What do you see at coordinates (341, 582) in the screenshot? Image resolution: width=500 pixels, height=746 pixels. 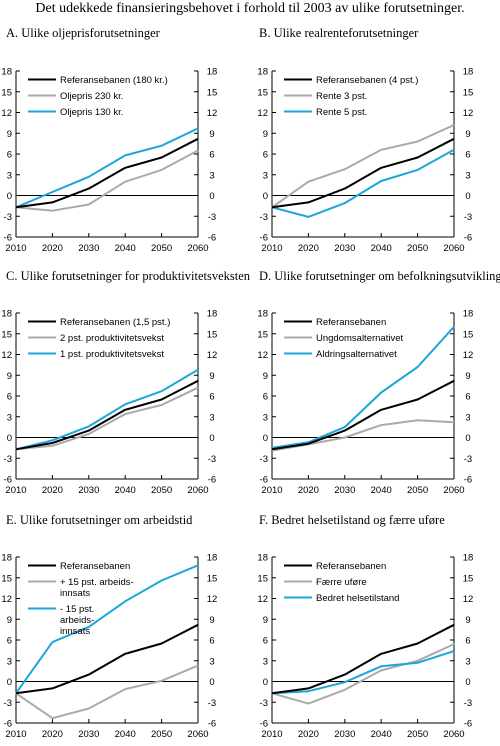 I see `legend-label: Færre uføre` at bounding box center [341, 582].